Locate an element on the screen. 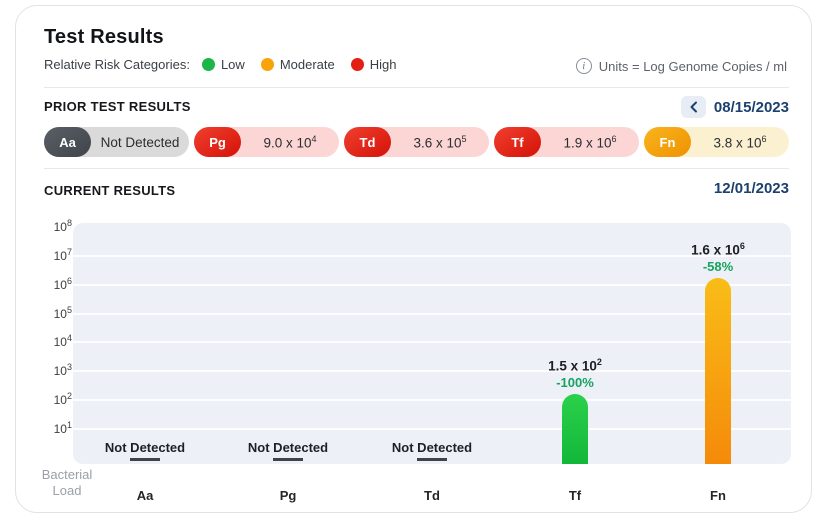 The height and width of the screenshot is (519, 825). x-axis-label-Td: Td is located at coordinates (432, 495).